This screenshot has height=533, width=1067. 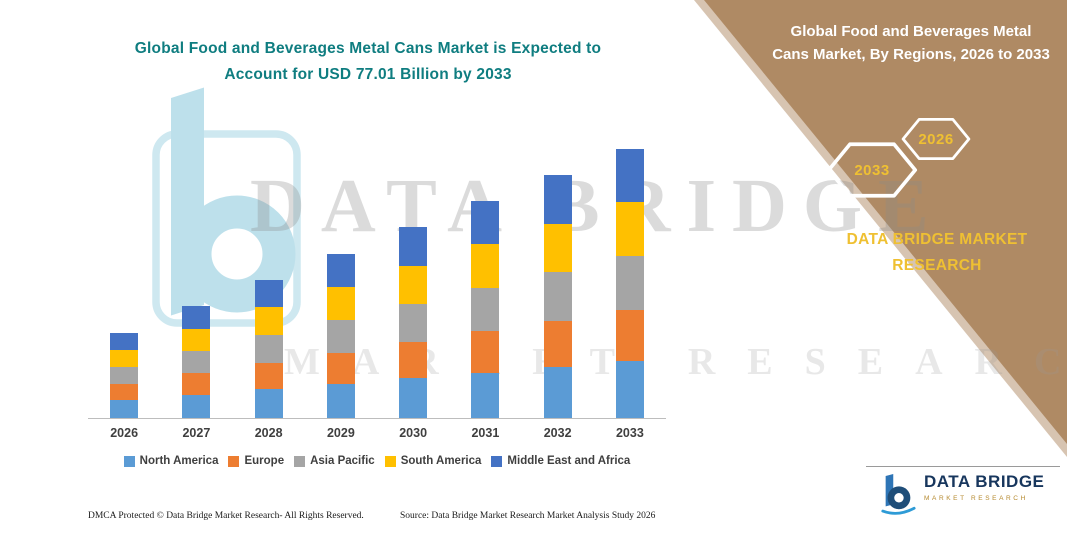 I want to click on x-label-2033: 2033, so click(x=629, y=433).